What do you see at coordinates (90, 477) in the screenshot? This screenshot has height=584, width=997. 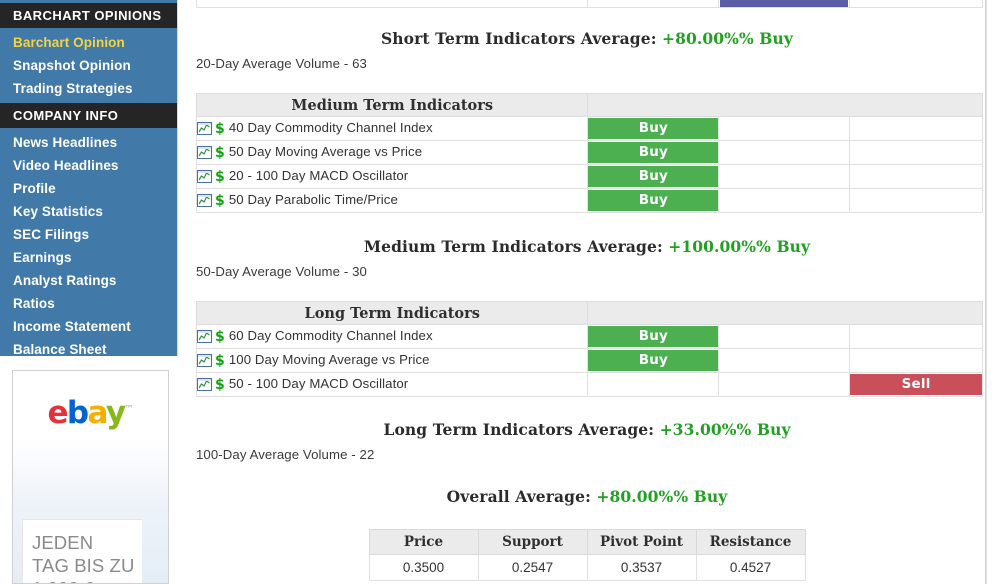 I see `advertisement-panel: ebay™ JEDEN TAG BIS ZU 1.000 €` at bounding box center [90, 477].